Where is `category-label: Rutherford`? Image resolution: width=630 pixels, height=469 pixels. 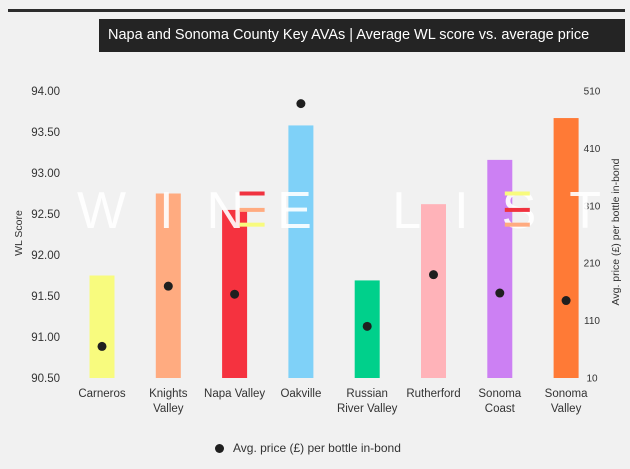
category-label: Rutherford is located at coordinates (433, 394).